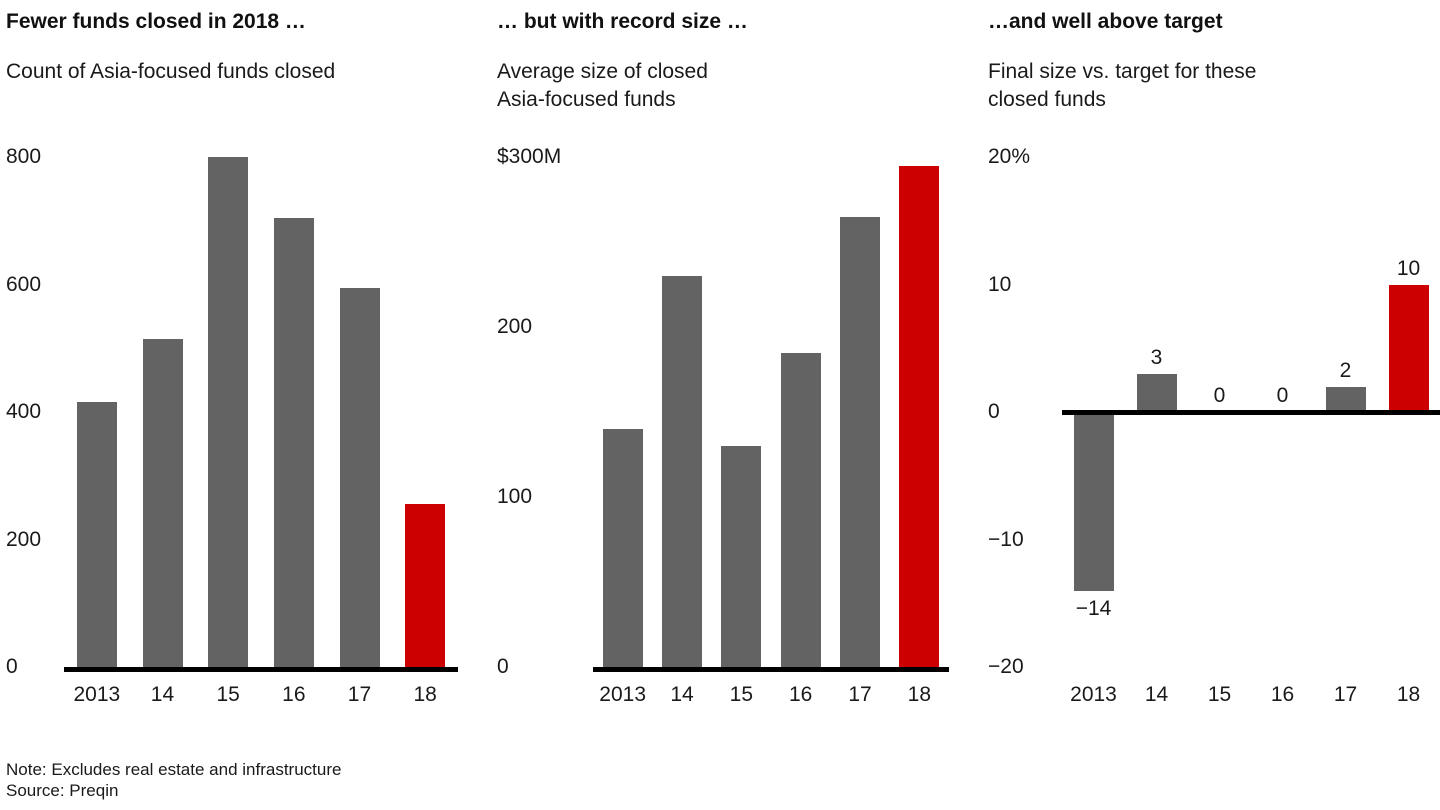 The image size is (1440, 810). Describe the element at coordinates (529, 156) in the screenshot. I see `y-tick-label: $300M` at that location.